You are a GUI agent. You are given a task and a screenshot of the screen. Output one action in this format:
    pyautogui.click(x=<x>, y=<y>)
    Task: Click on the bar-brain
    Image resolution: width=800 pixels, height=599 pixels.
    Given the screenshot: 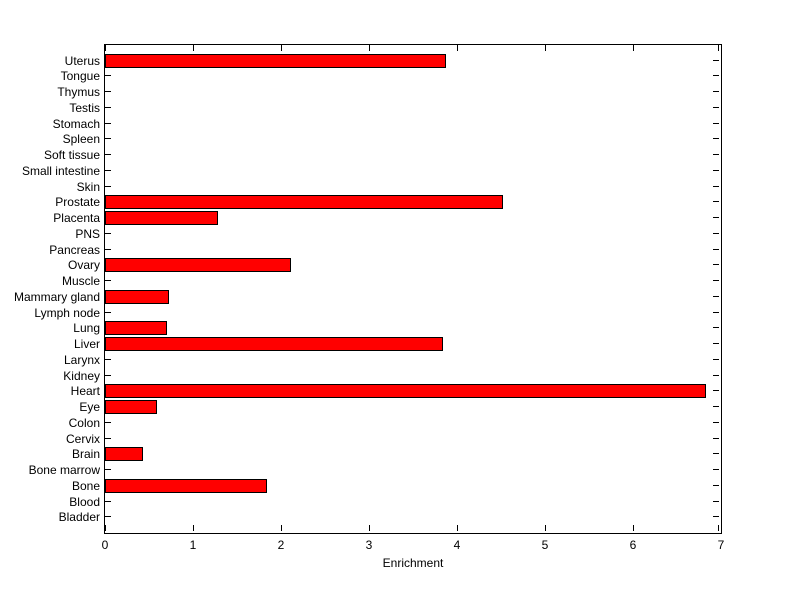 What is the action you would take?
    pyautogui.click(x=124, y=454)
    